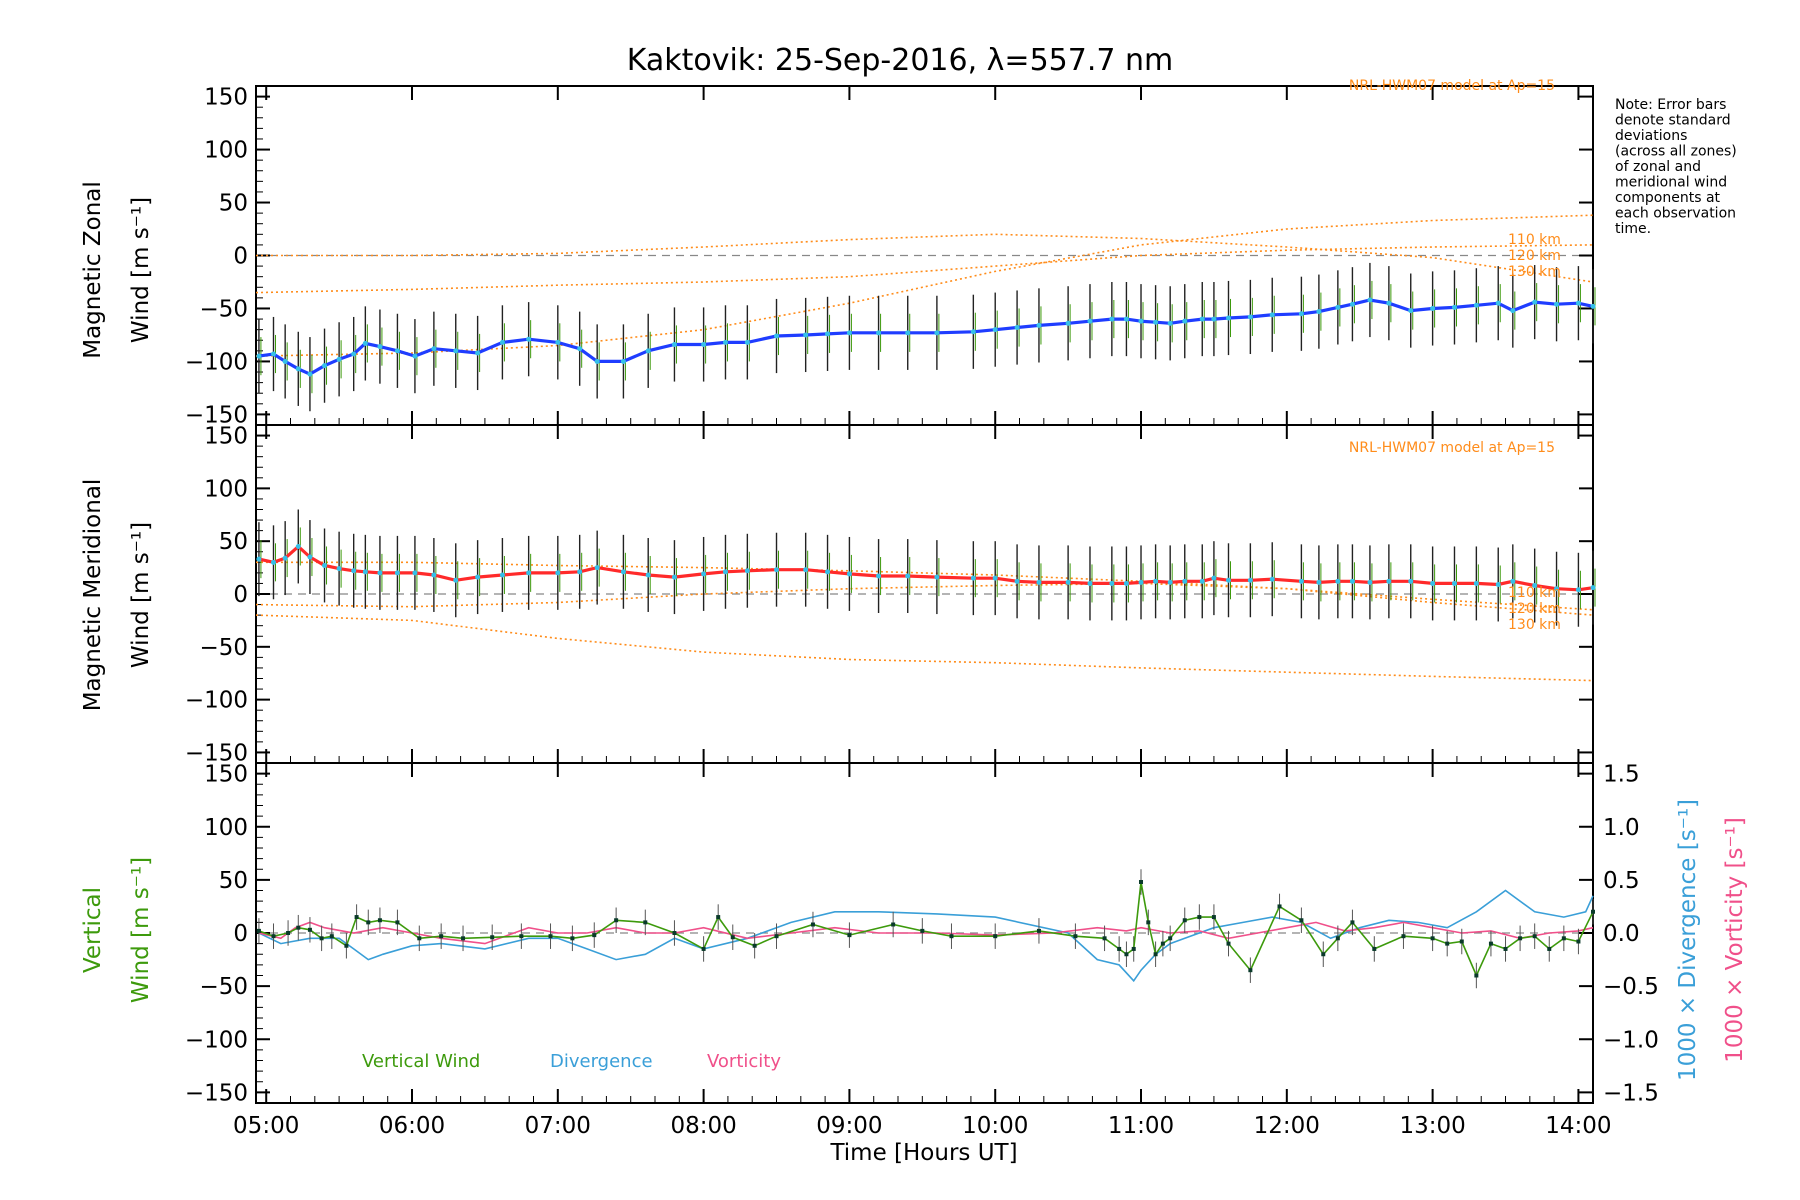 This screenshot has height=1200, width=1800. What do you see at coordinates (1631, 1040) in the screenshot?
I see `right-ytick-label: −1.0` at bounding box center [1631, 1040].